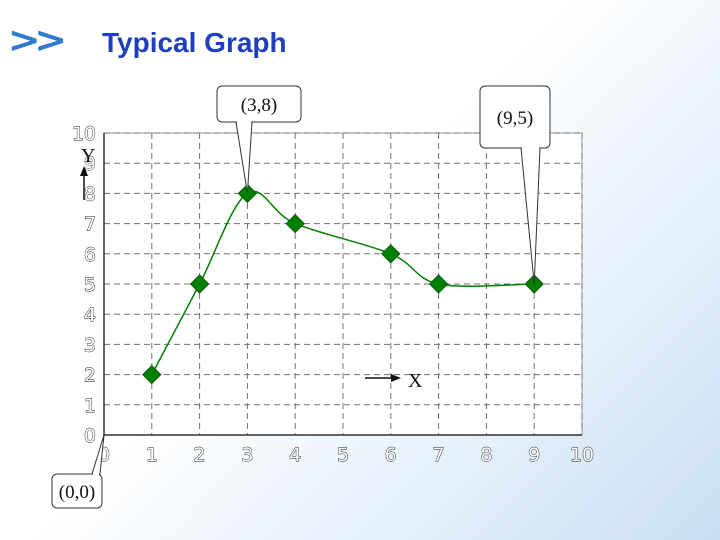 The height and width of the screenshot is (540, 720). Describe the element at coordinates (391, 455) in the screenshot. I see `x-tick-label: 6` at that location.